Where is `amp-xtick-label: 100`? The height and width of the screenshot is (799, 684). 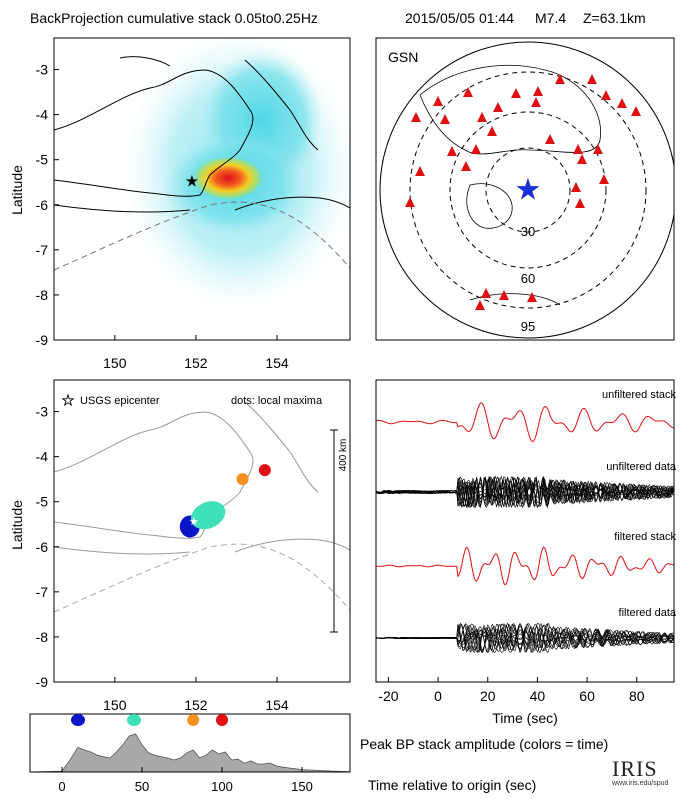 amp-xtick-label: 100 is located at coordinates (222, 786).